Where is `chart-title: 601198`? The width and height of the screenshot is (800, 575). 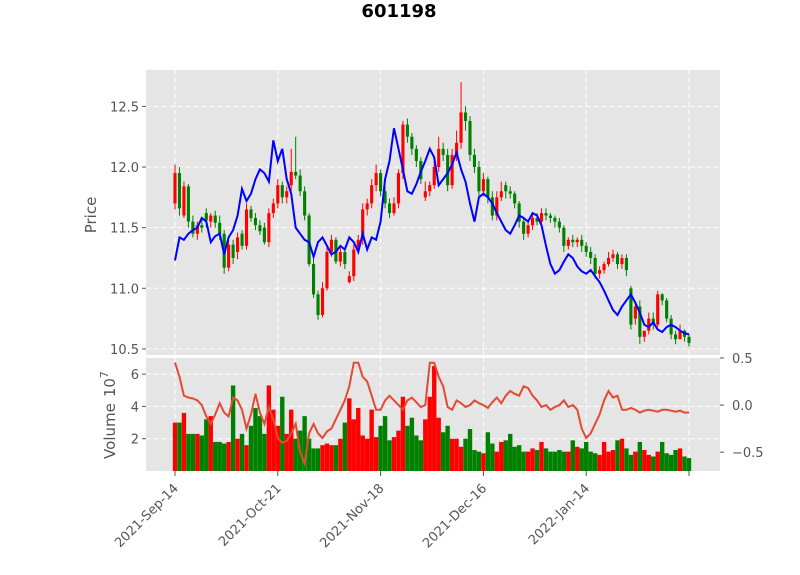 chart-title: 601198 is located at coordinates (398, 11).